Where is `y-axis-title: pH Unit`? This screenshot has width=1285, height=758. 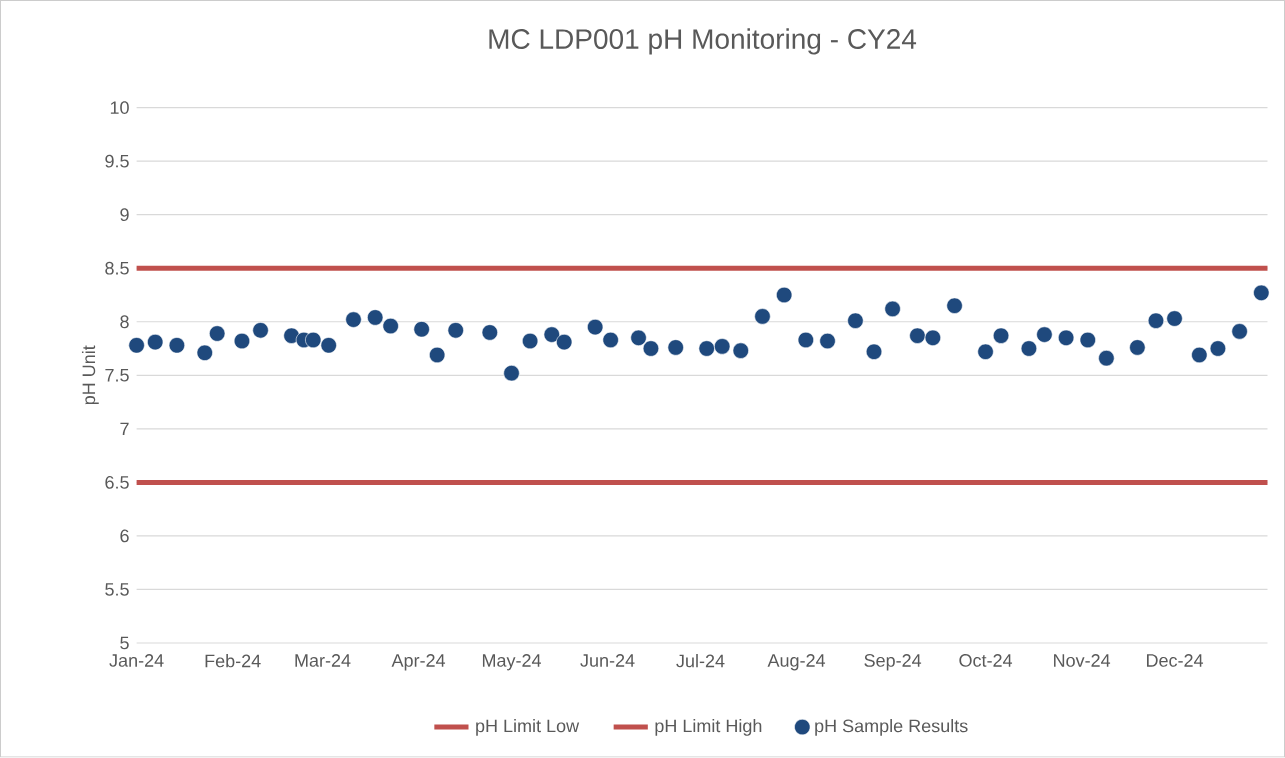
y-axis-title: pH Unit is located at coordinates (90, 375).